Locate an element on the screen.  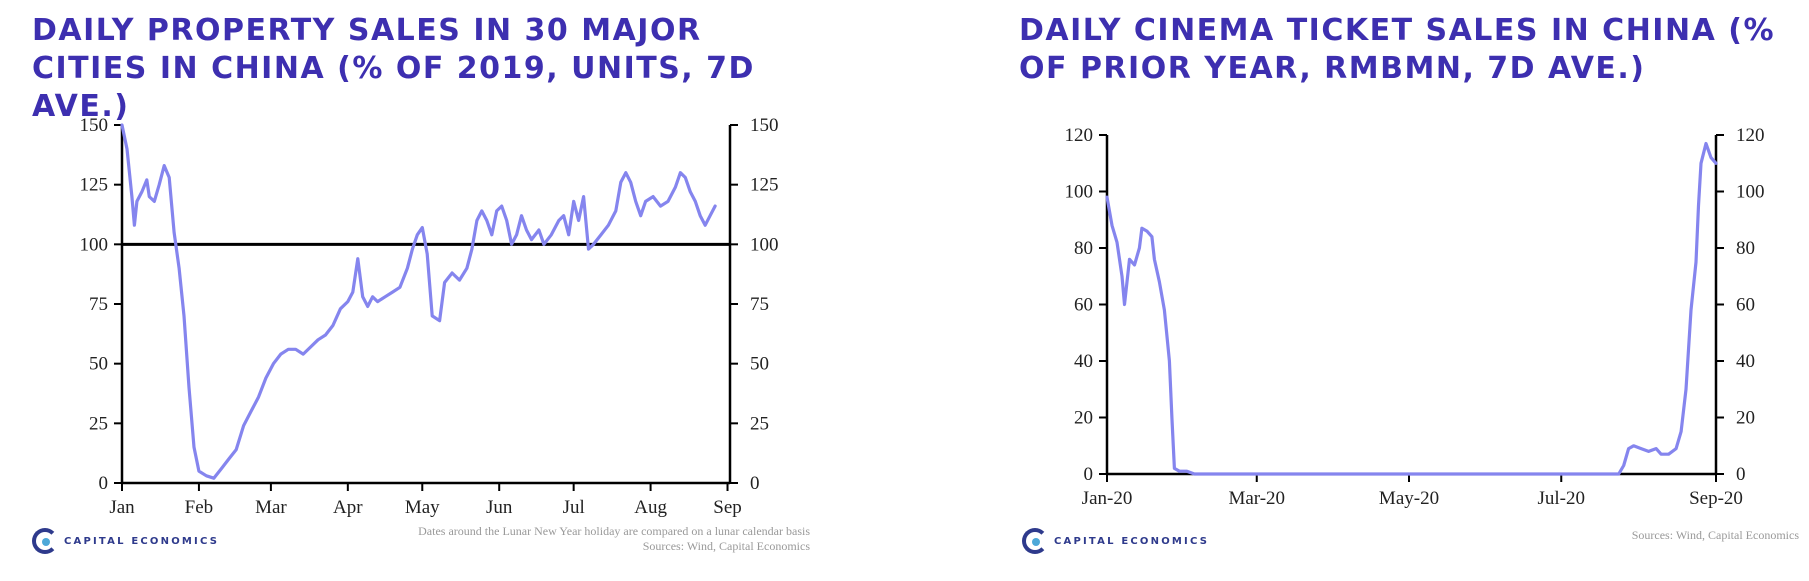
y-tick-label-right: 20 is located at coordinates (1745, 418).